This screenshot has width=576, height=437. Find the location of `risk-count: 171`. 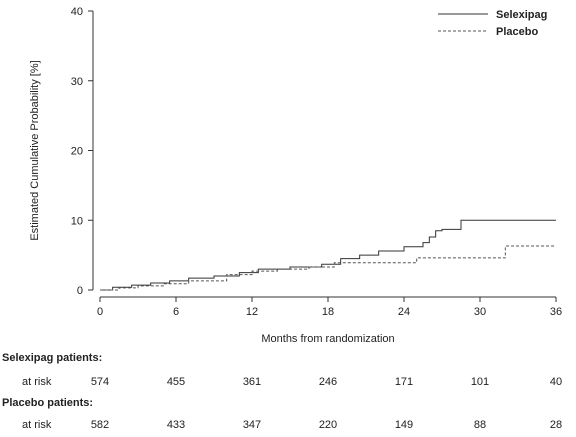

risk-count: 171 is located at coordinates (404, 382).